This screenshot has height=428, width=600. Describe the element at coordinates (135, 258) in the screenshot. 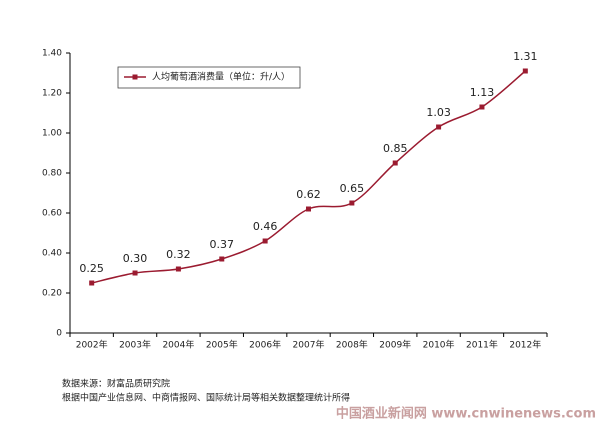

I see `data-label: 0.30` at that location.